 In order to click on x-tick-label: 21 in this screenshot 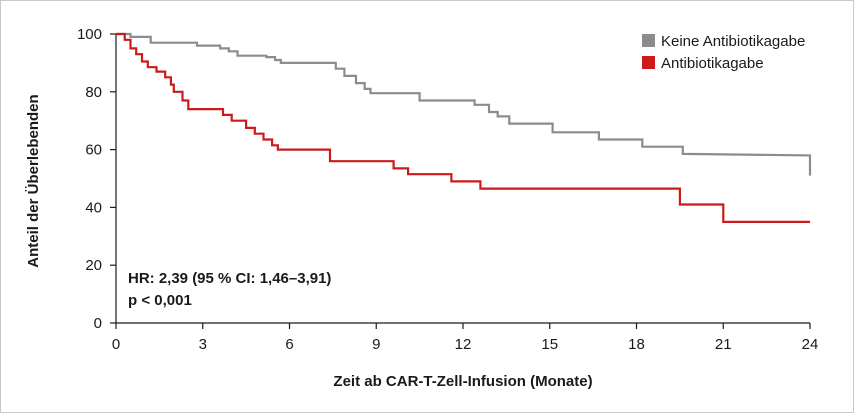, I will do `click(723, 344)`.